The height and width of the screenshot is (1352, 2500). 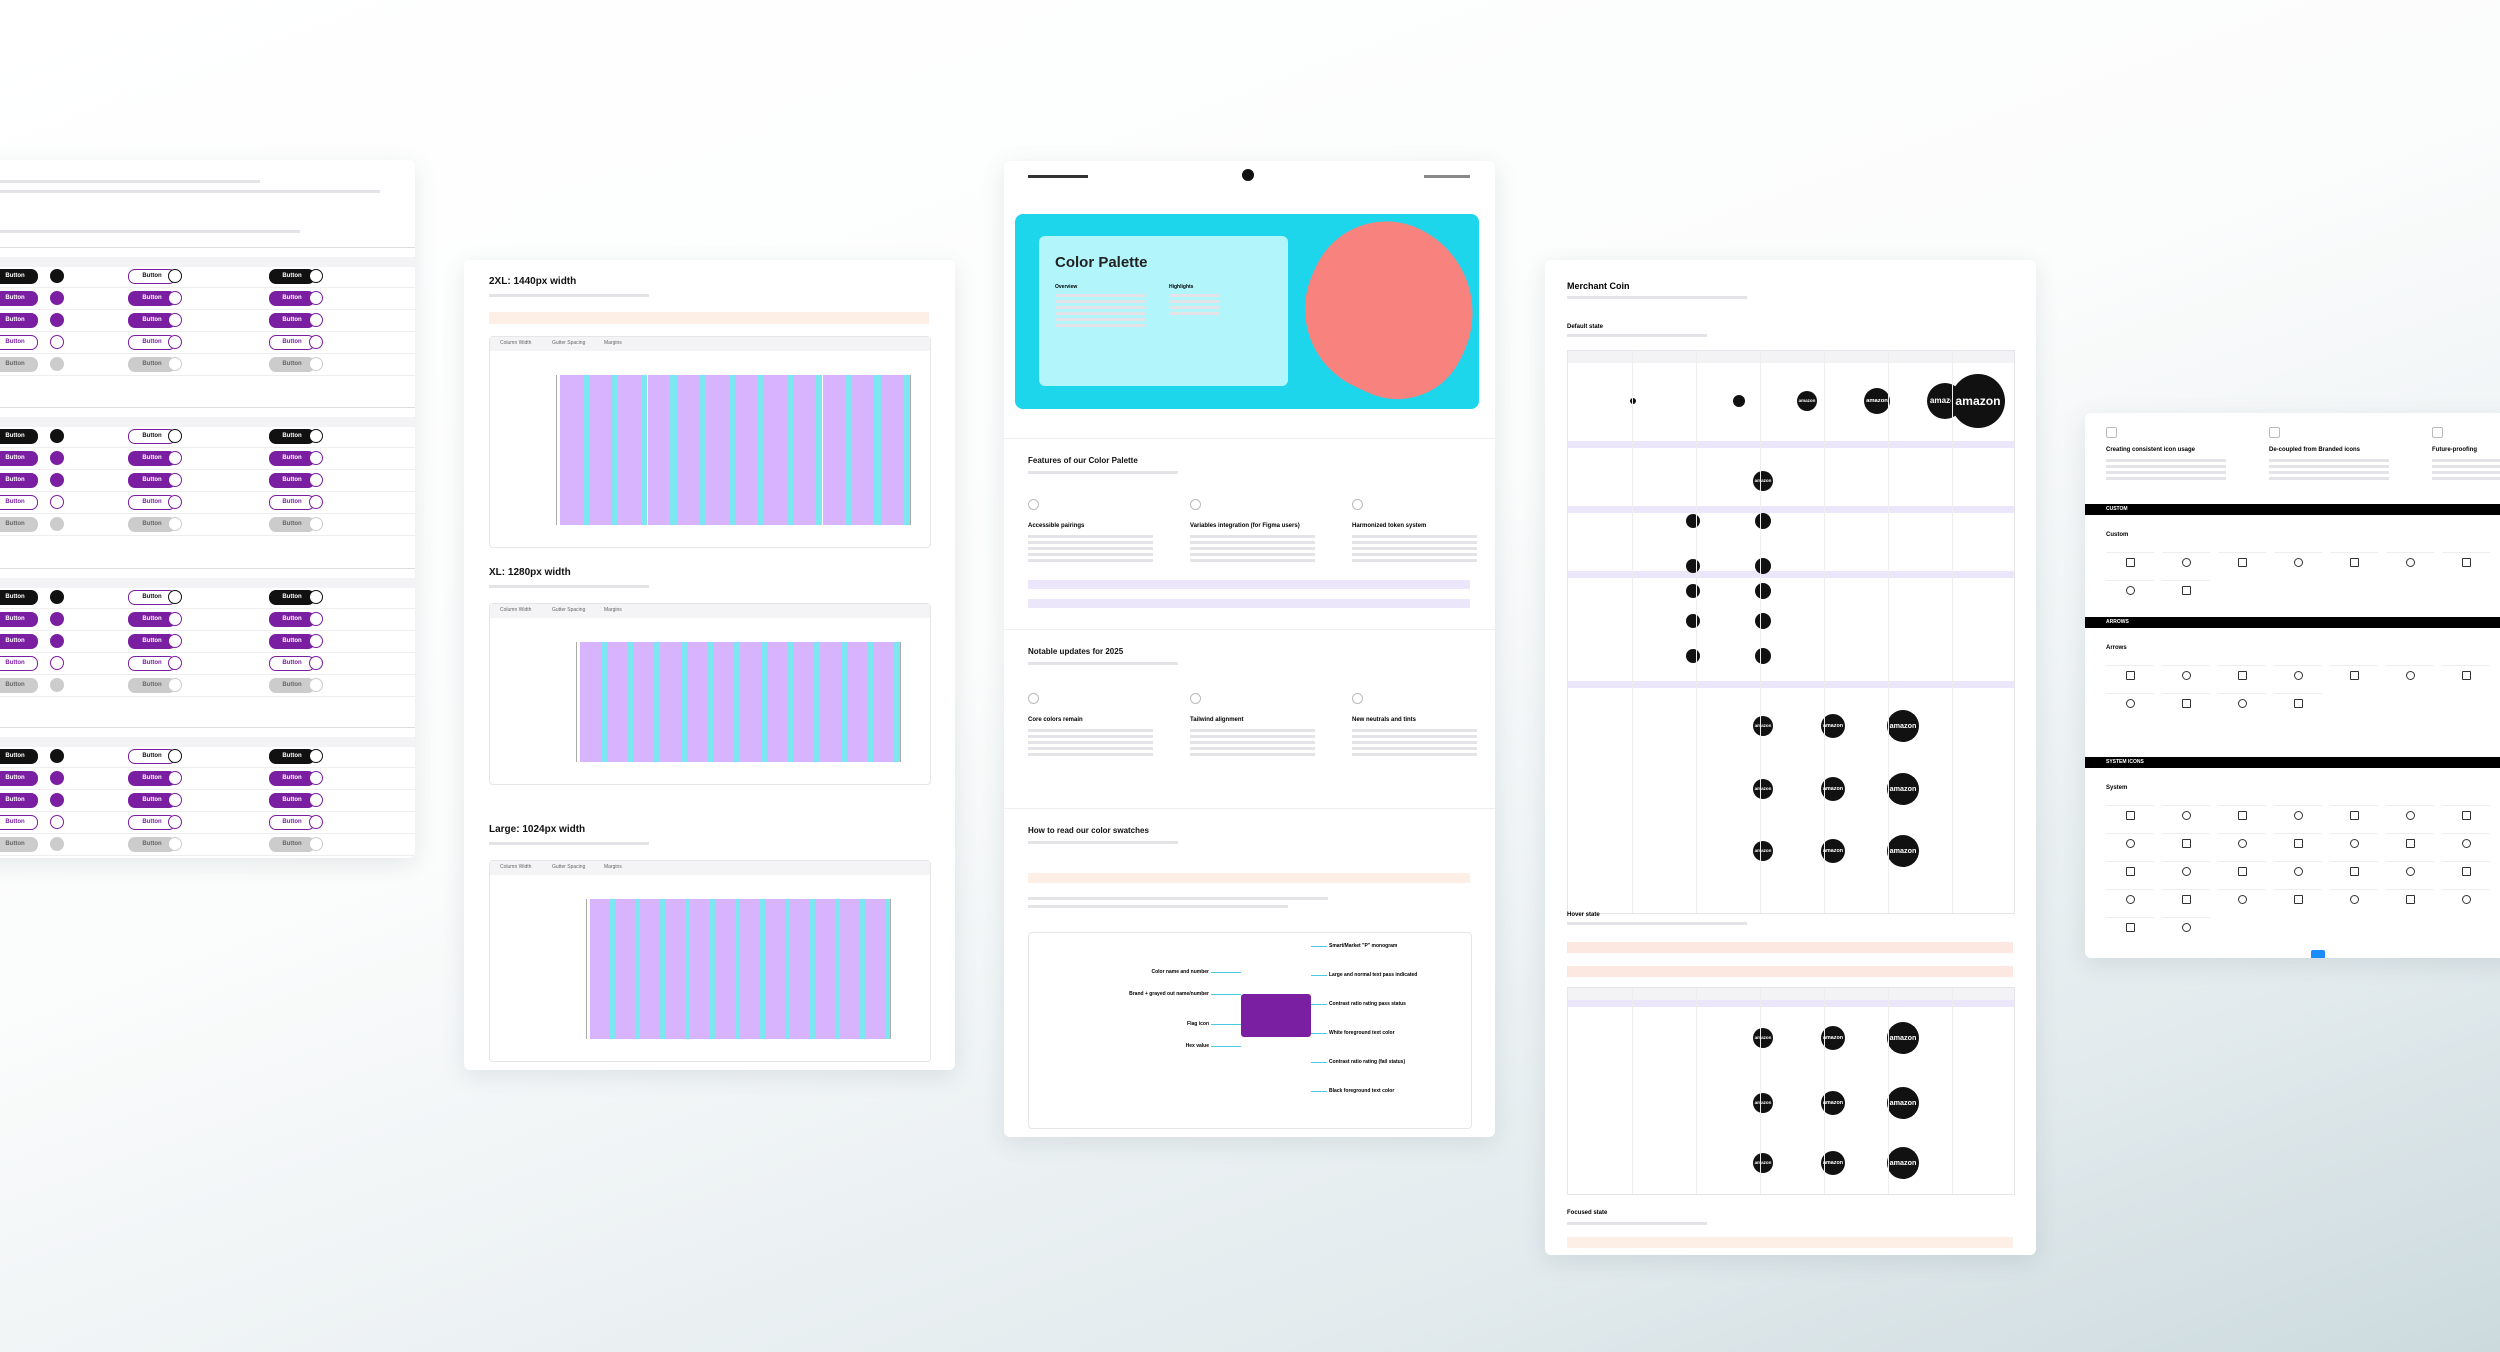 I want to click on intro-title: Creating consistent icon usage, so click(x=2151, y=450).